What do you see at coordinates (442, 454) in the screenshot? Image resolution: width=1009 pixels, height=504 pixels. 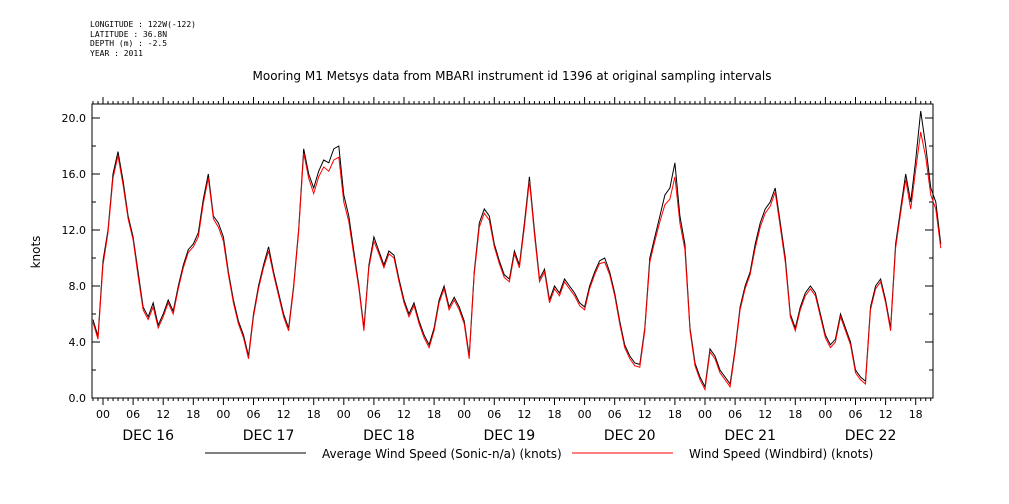 I see `legend-label-average-wind: Average Wind Speed (Sonic-n/a) (knots)` at bounding box center [442, 454].